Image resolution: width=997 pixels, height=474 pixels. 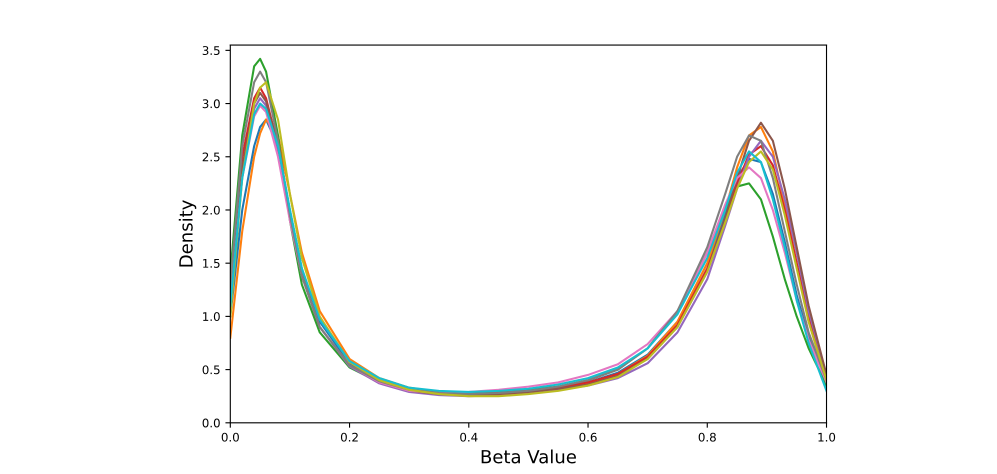 What do you see at coordinates (230, 437) in the screenshot?
I see `x-tick-label: 0.0` at bounding box center [230, 437].